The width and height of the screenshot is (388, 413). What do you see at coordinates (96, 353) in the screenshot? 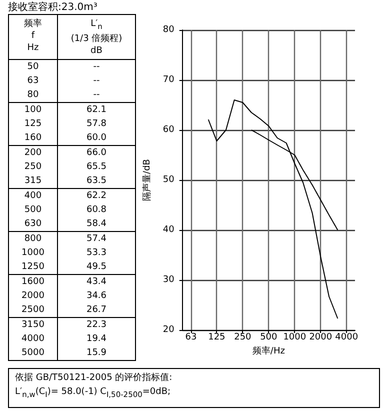
I see `text: 15.9` at bounding box center [96, 353].